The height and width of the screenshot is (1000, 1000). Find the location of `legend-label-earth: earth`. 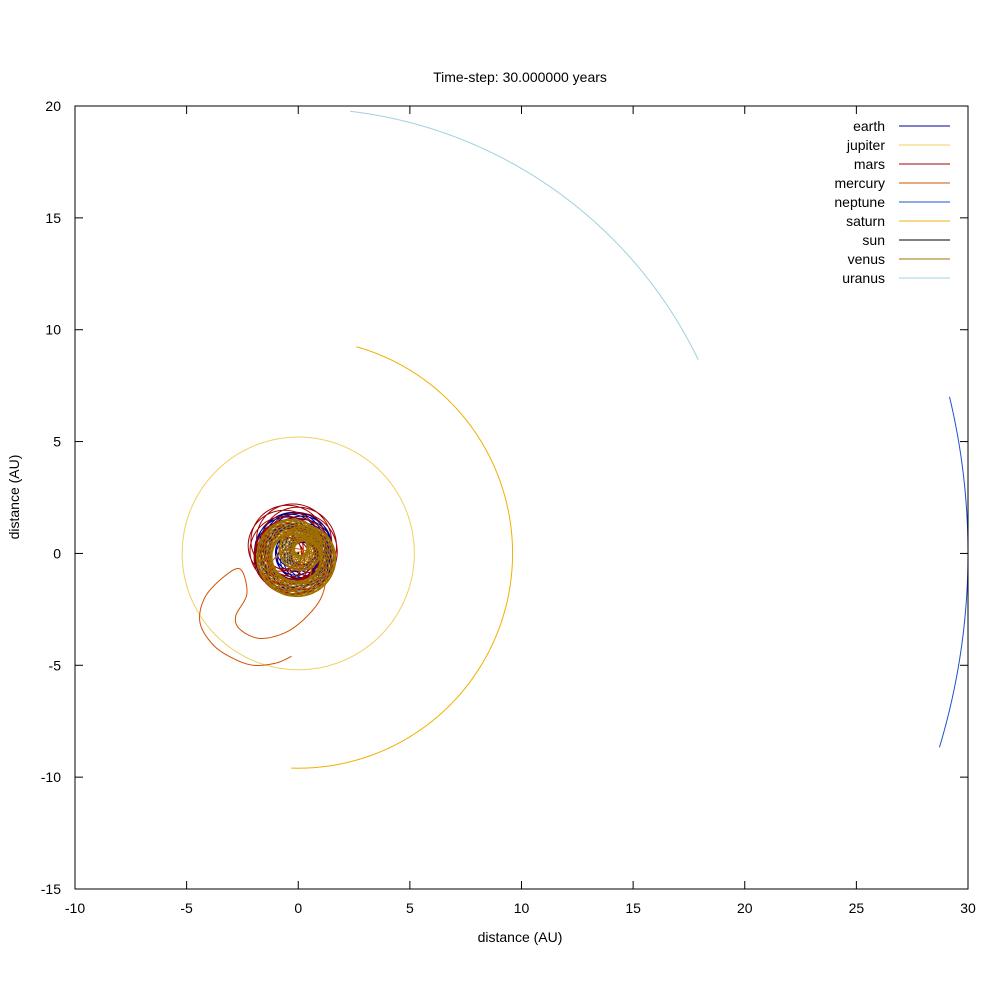

legend-label-earth: earth is located at coordinates (869, 126).